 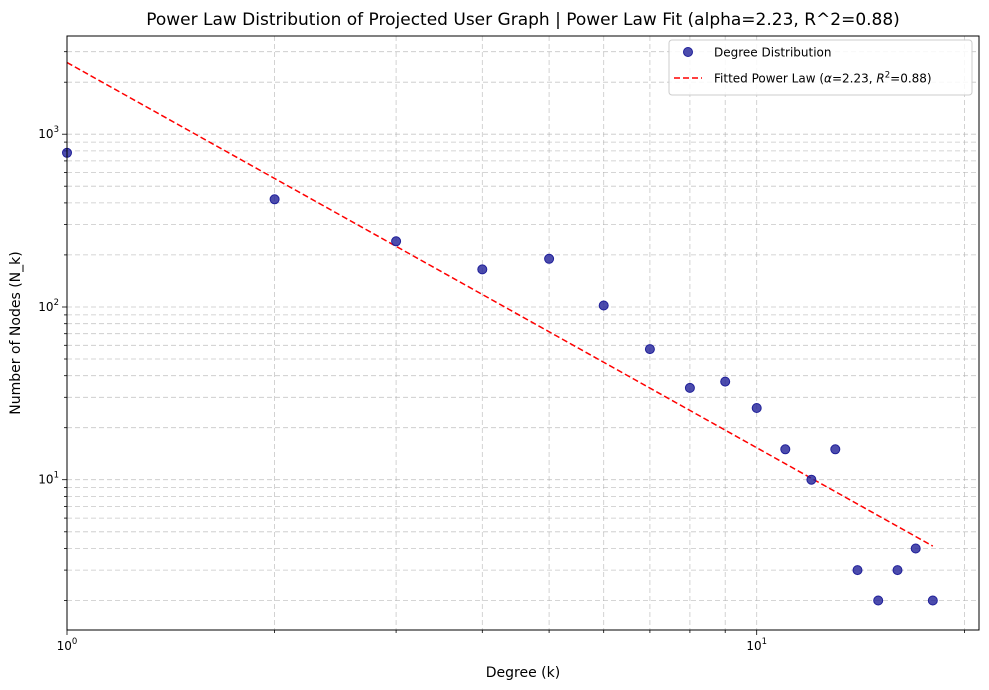 I want to click on legend-fit-suffix: =0.88), so click(x=910, y=79).